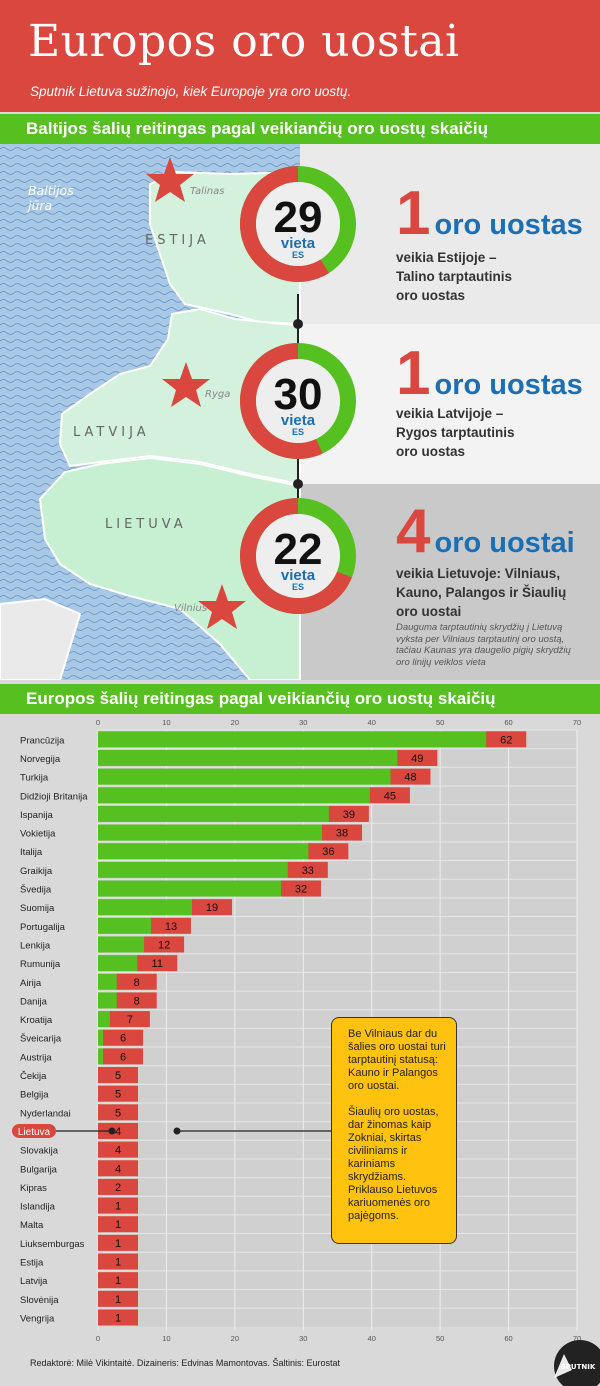 Image resolution: width=600 pixels, height=1386 pixels. What do you see at coordinates (413, 531) in the screenshot?
I see `stat-count-lietuva: 4` at bounding box center [413, 531].